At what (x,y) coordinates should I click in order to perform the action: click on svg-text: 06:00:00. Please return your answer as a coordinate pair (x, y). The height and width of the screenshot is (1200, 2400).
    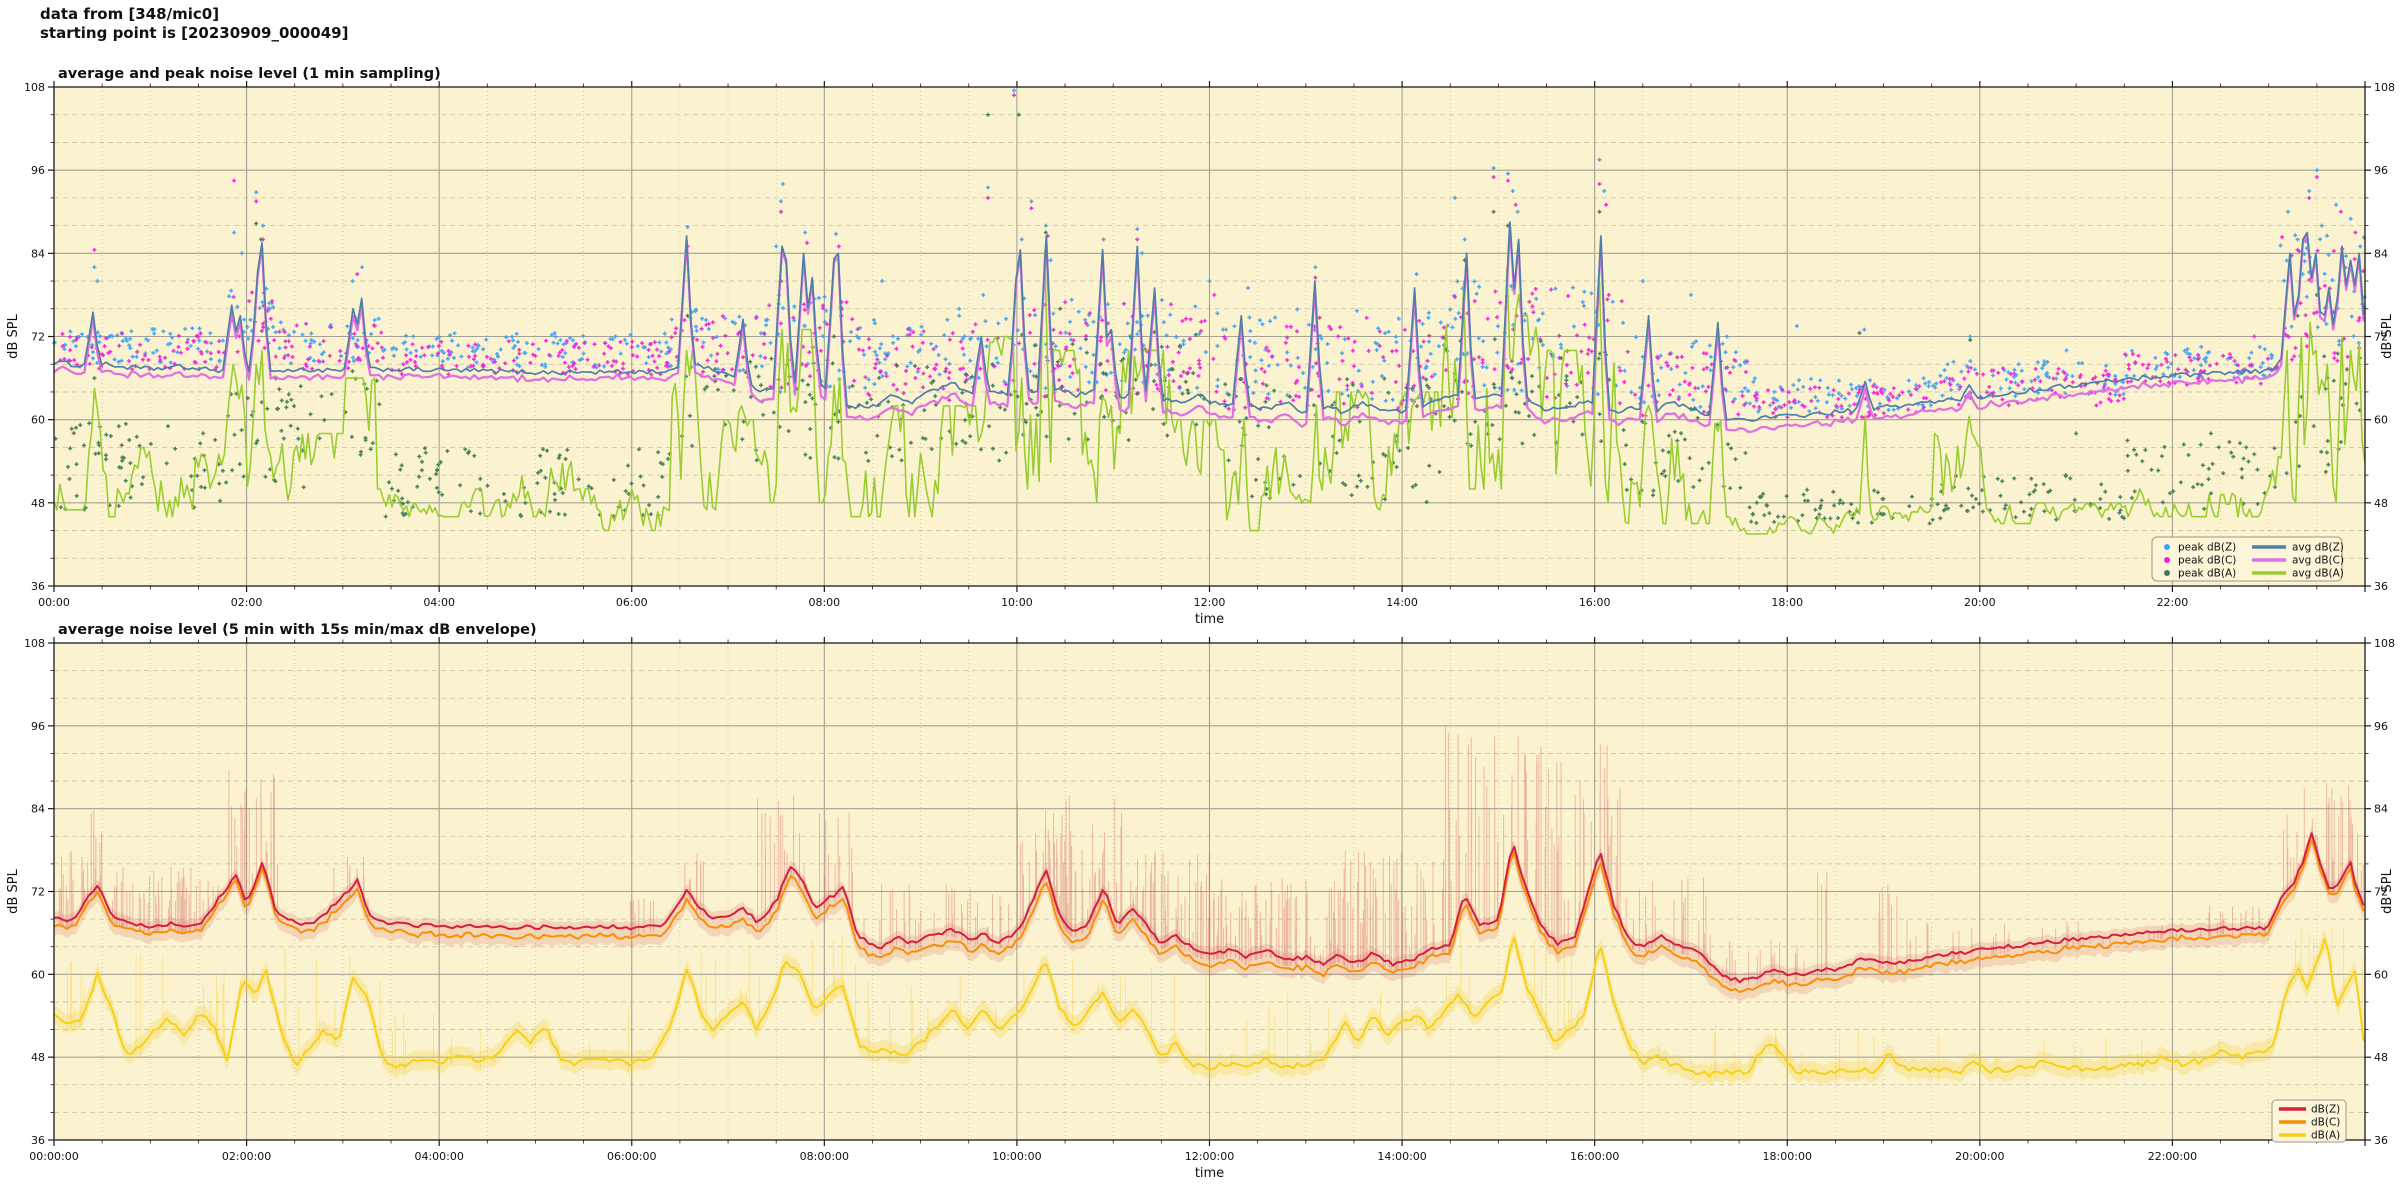
    Looking at the image, I should click on (631, 1156).